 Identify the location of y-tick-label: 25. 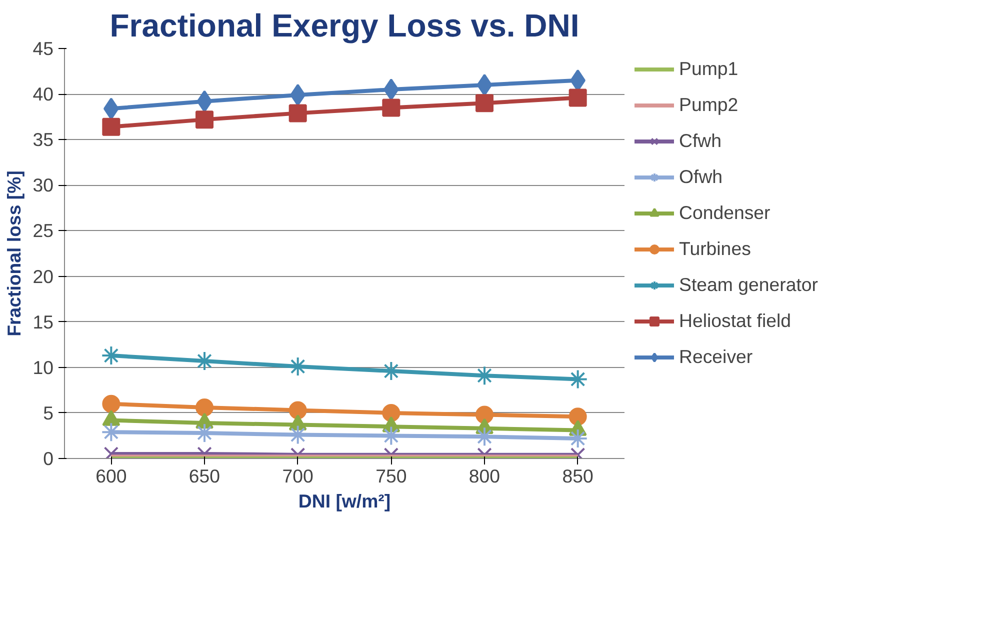
(43, 231).